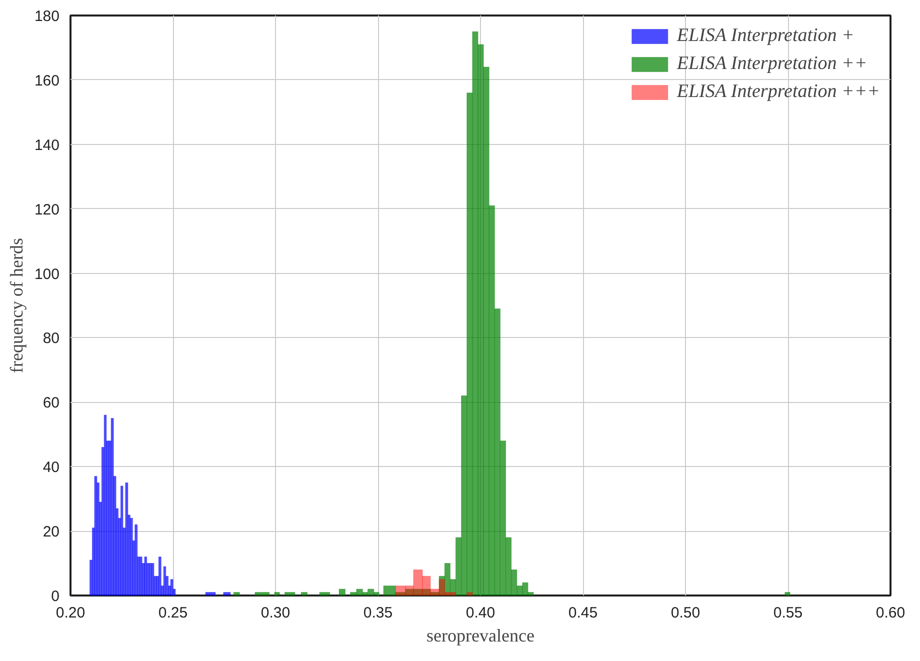 The width and height of the screenshot is (920, 661). Describe the element at coordinates (51, 339) in the screenshot. I see `y-tick-label: 80` at that location.